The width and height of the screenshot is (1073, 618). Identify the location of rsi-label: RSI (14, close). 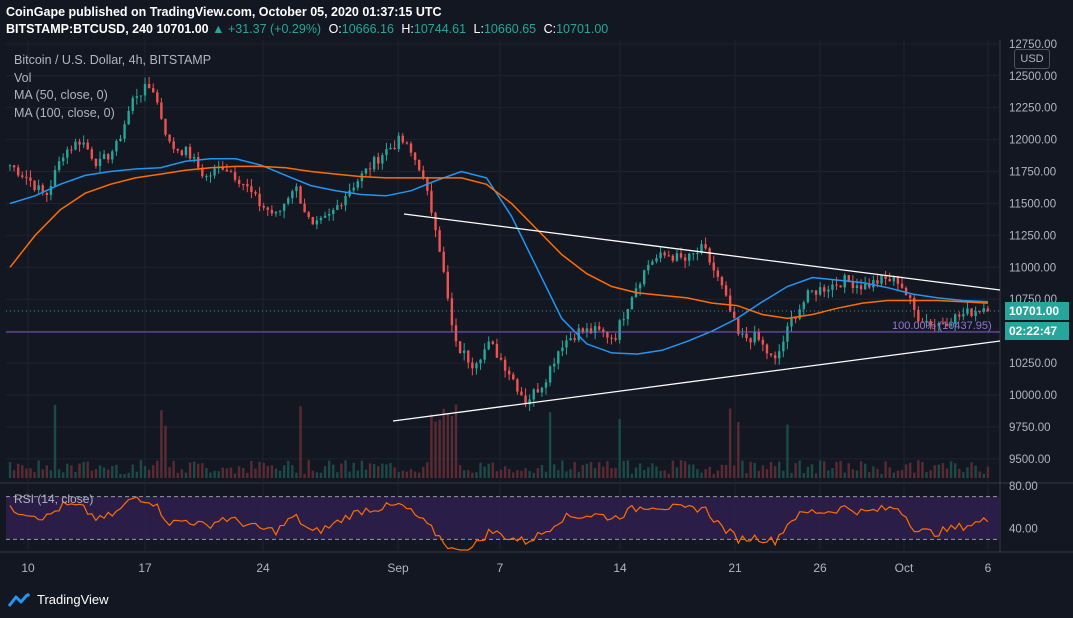
(54, 499).